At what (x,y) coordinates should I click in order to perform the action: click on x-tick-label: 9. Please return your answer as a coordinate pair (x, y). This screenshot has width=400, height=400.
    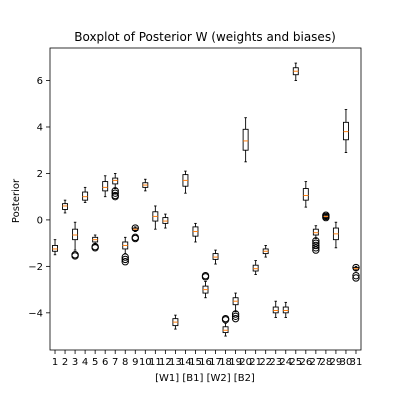
    Looking at the image, I should click on (135, 362).